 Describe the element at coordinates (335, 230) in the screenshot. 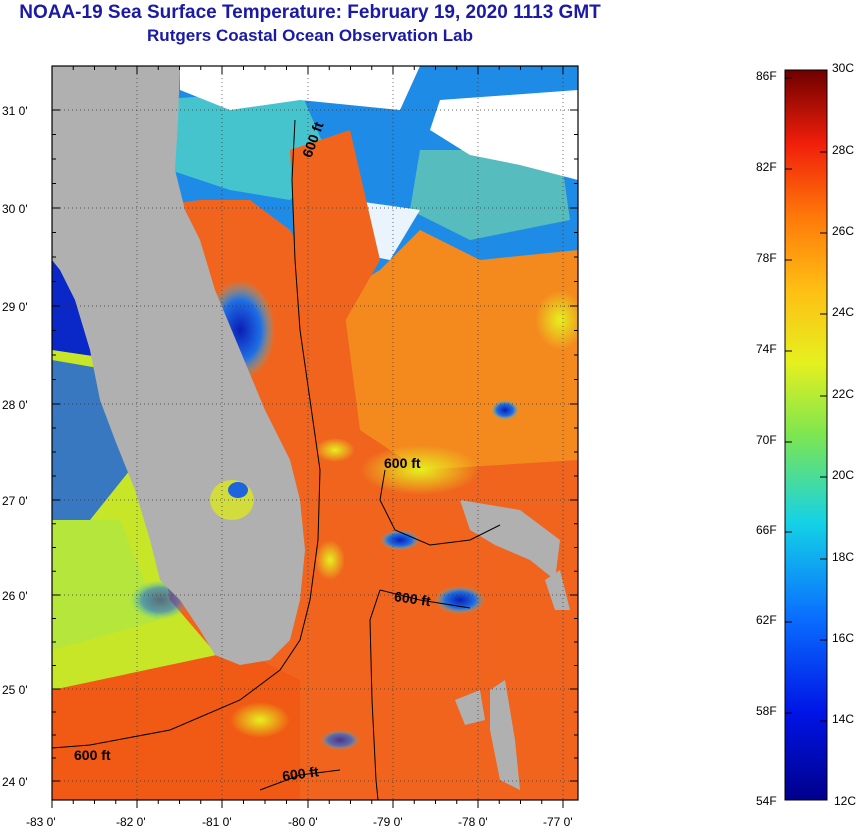

I see `gulf-stream-north` at that location.